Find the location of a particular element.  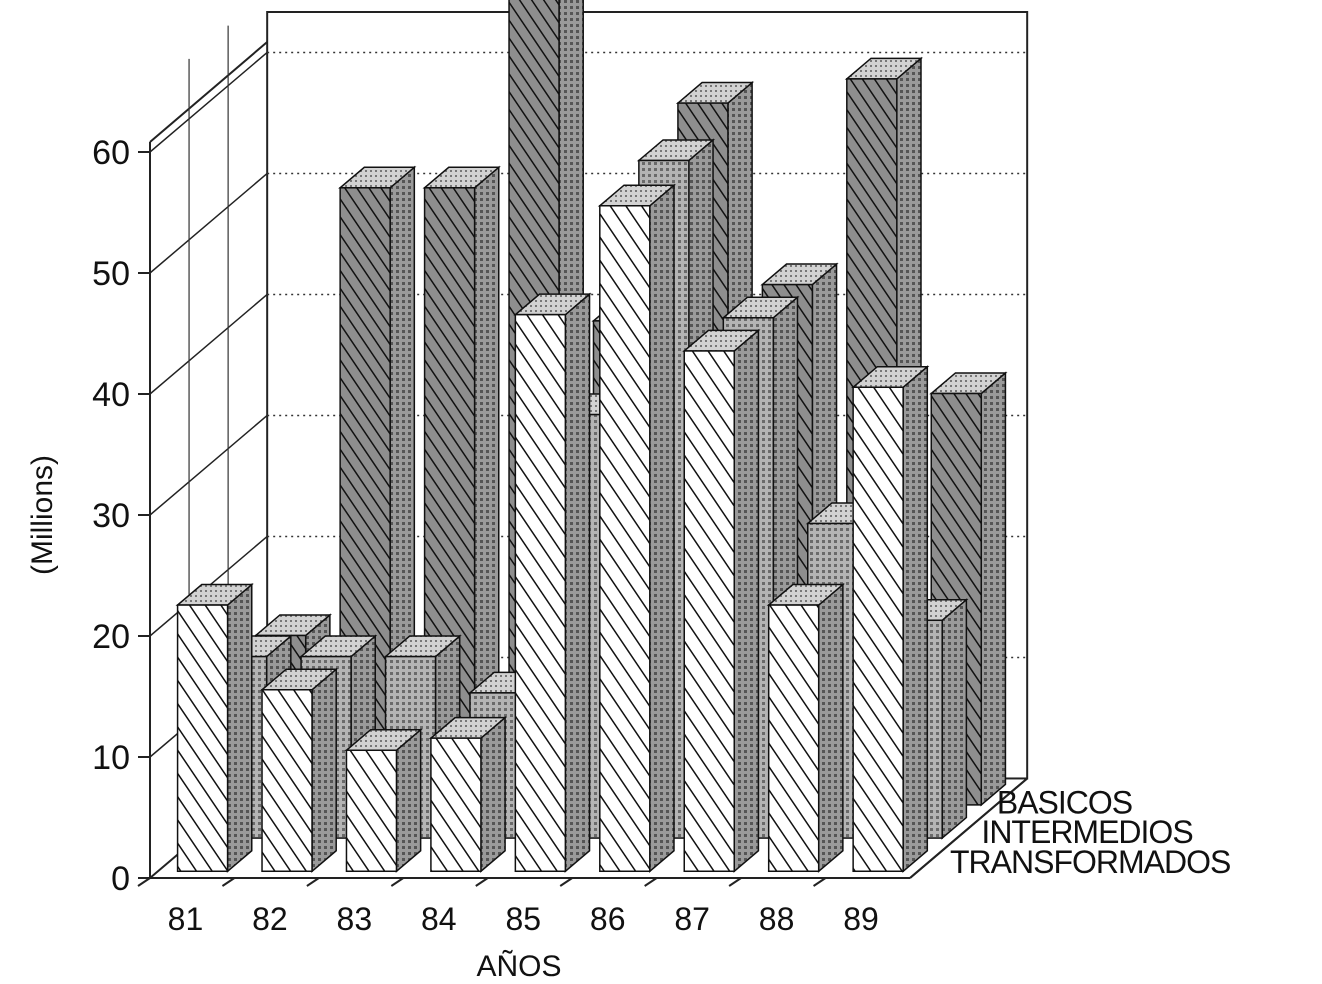

series-label-transformados: TRANSFORMADOS is located at coordinates (1090, 862).